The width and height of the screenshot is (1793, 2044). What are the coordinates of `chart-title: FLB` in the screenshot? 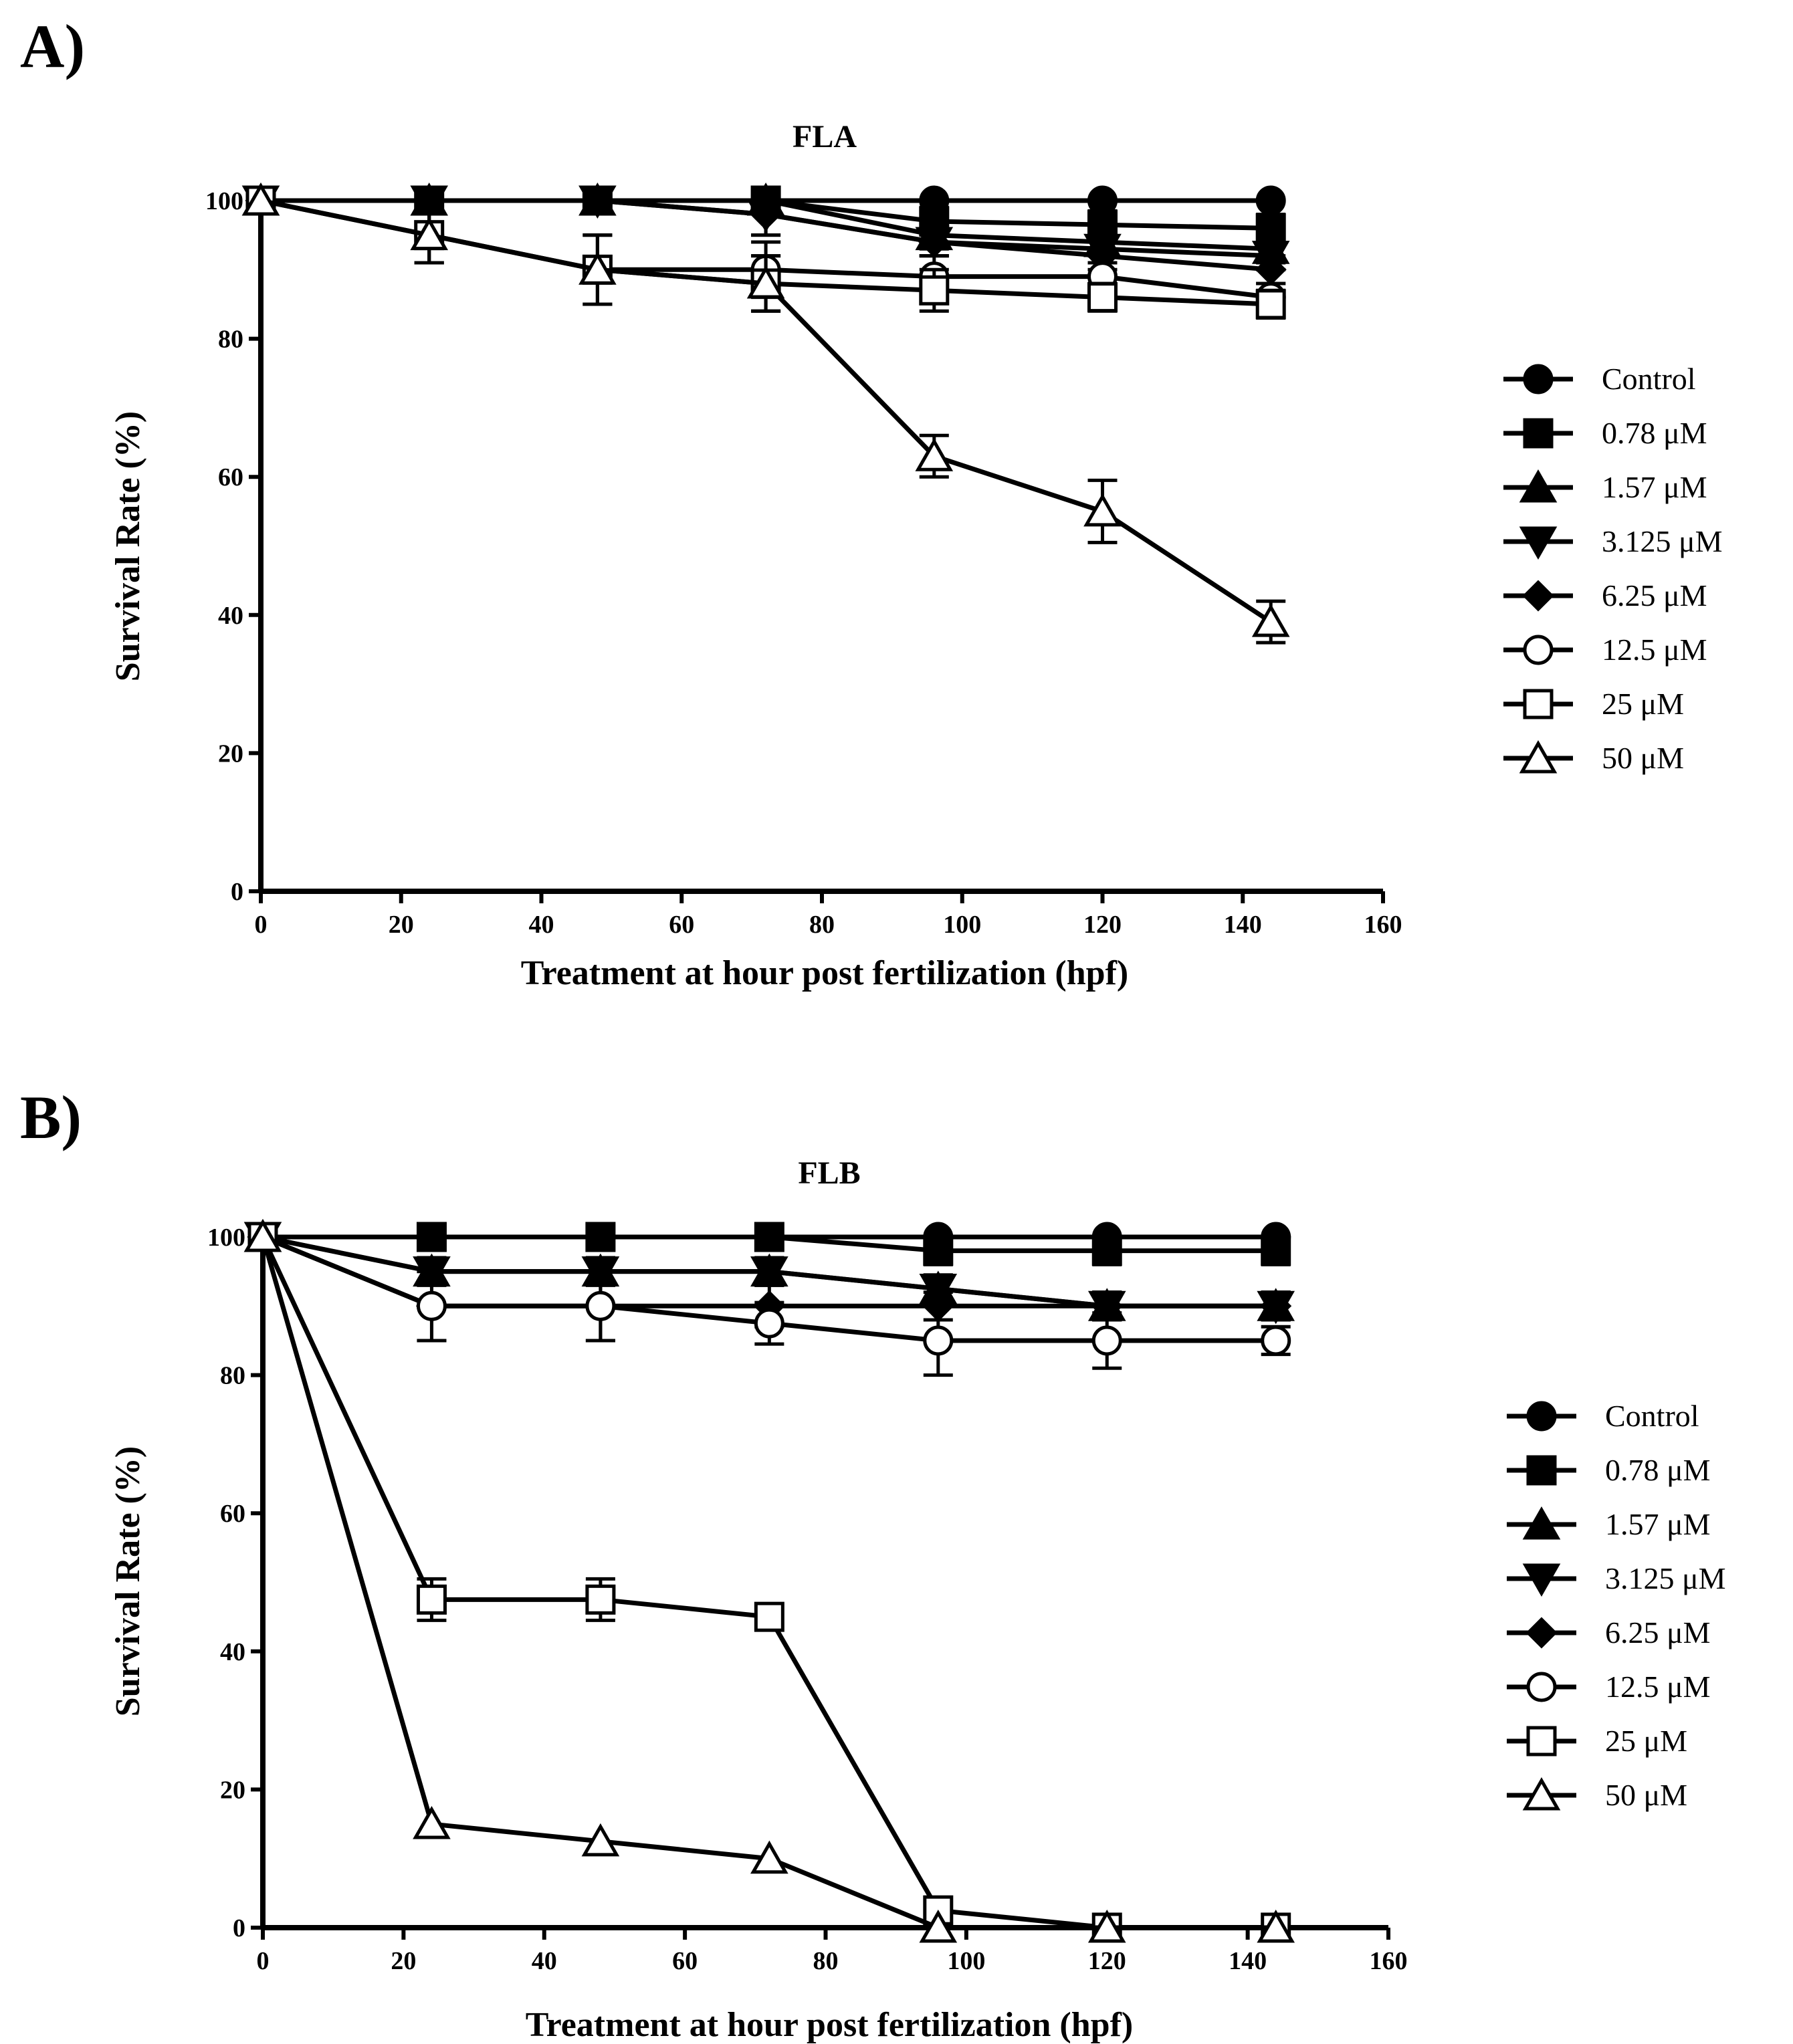 It's located at (829, 1173).